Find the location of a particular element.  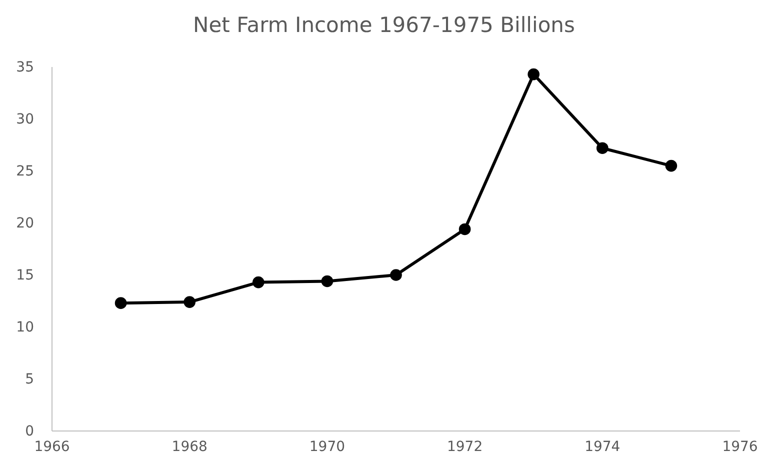

y-tick-label: 30 is located at coordinates (25, 119).